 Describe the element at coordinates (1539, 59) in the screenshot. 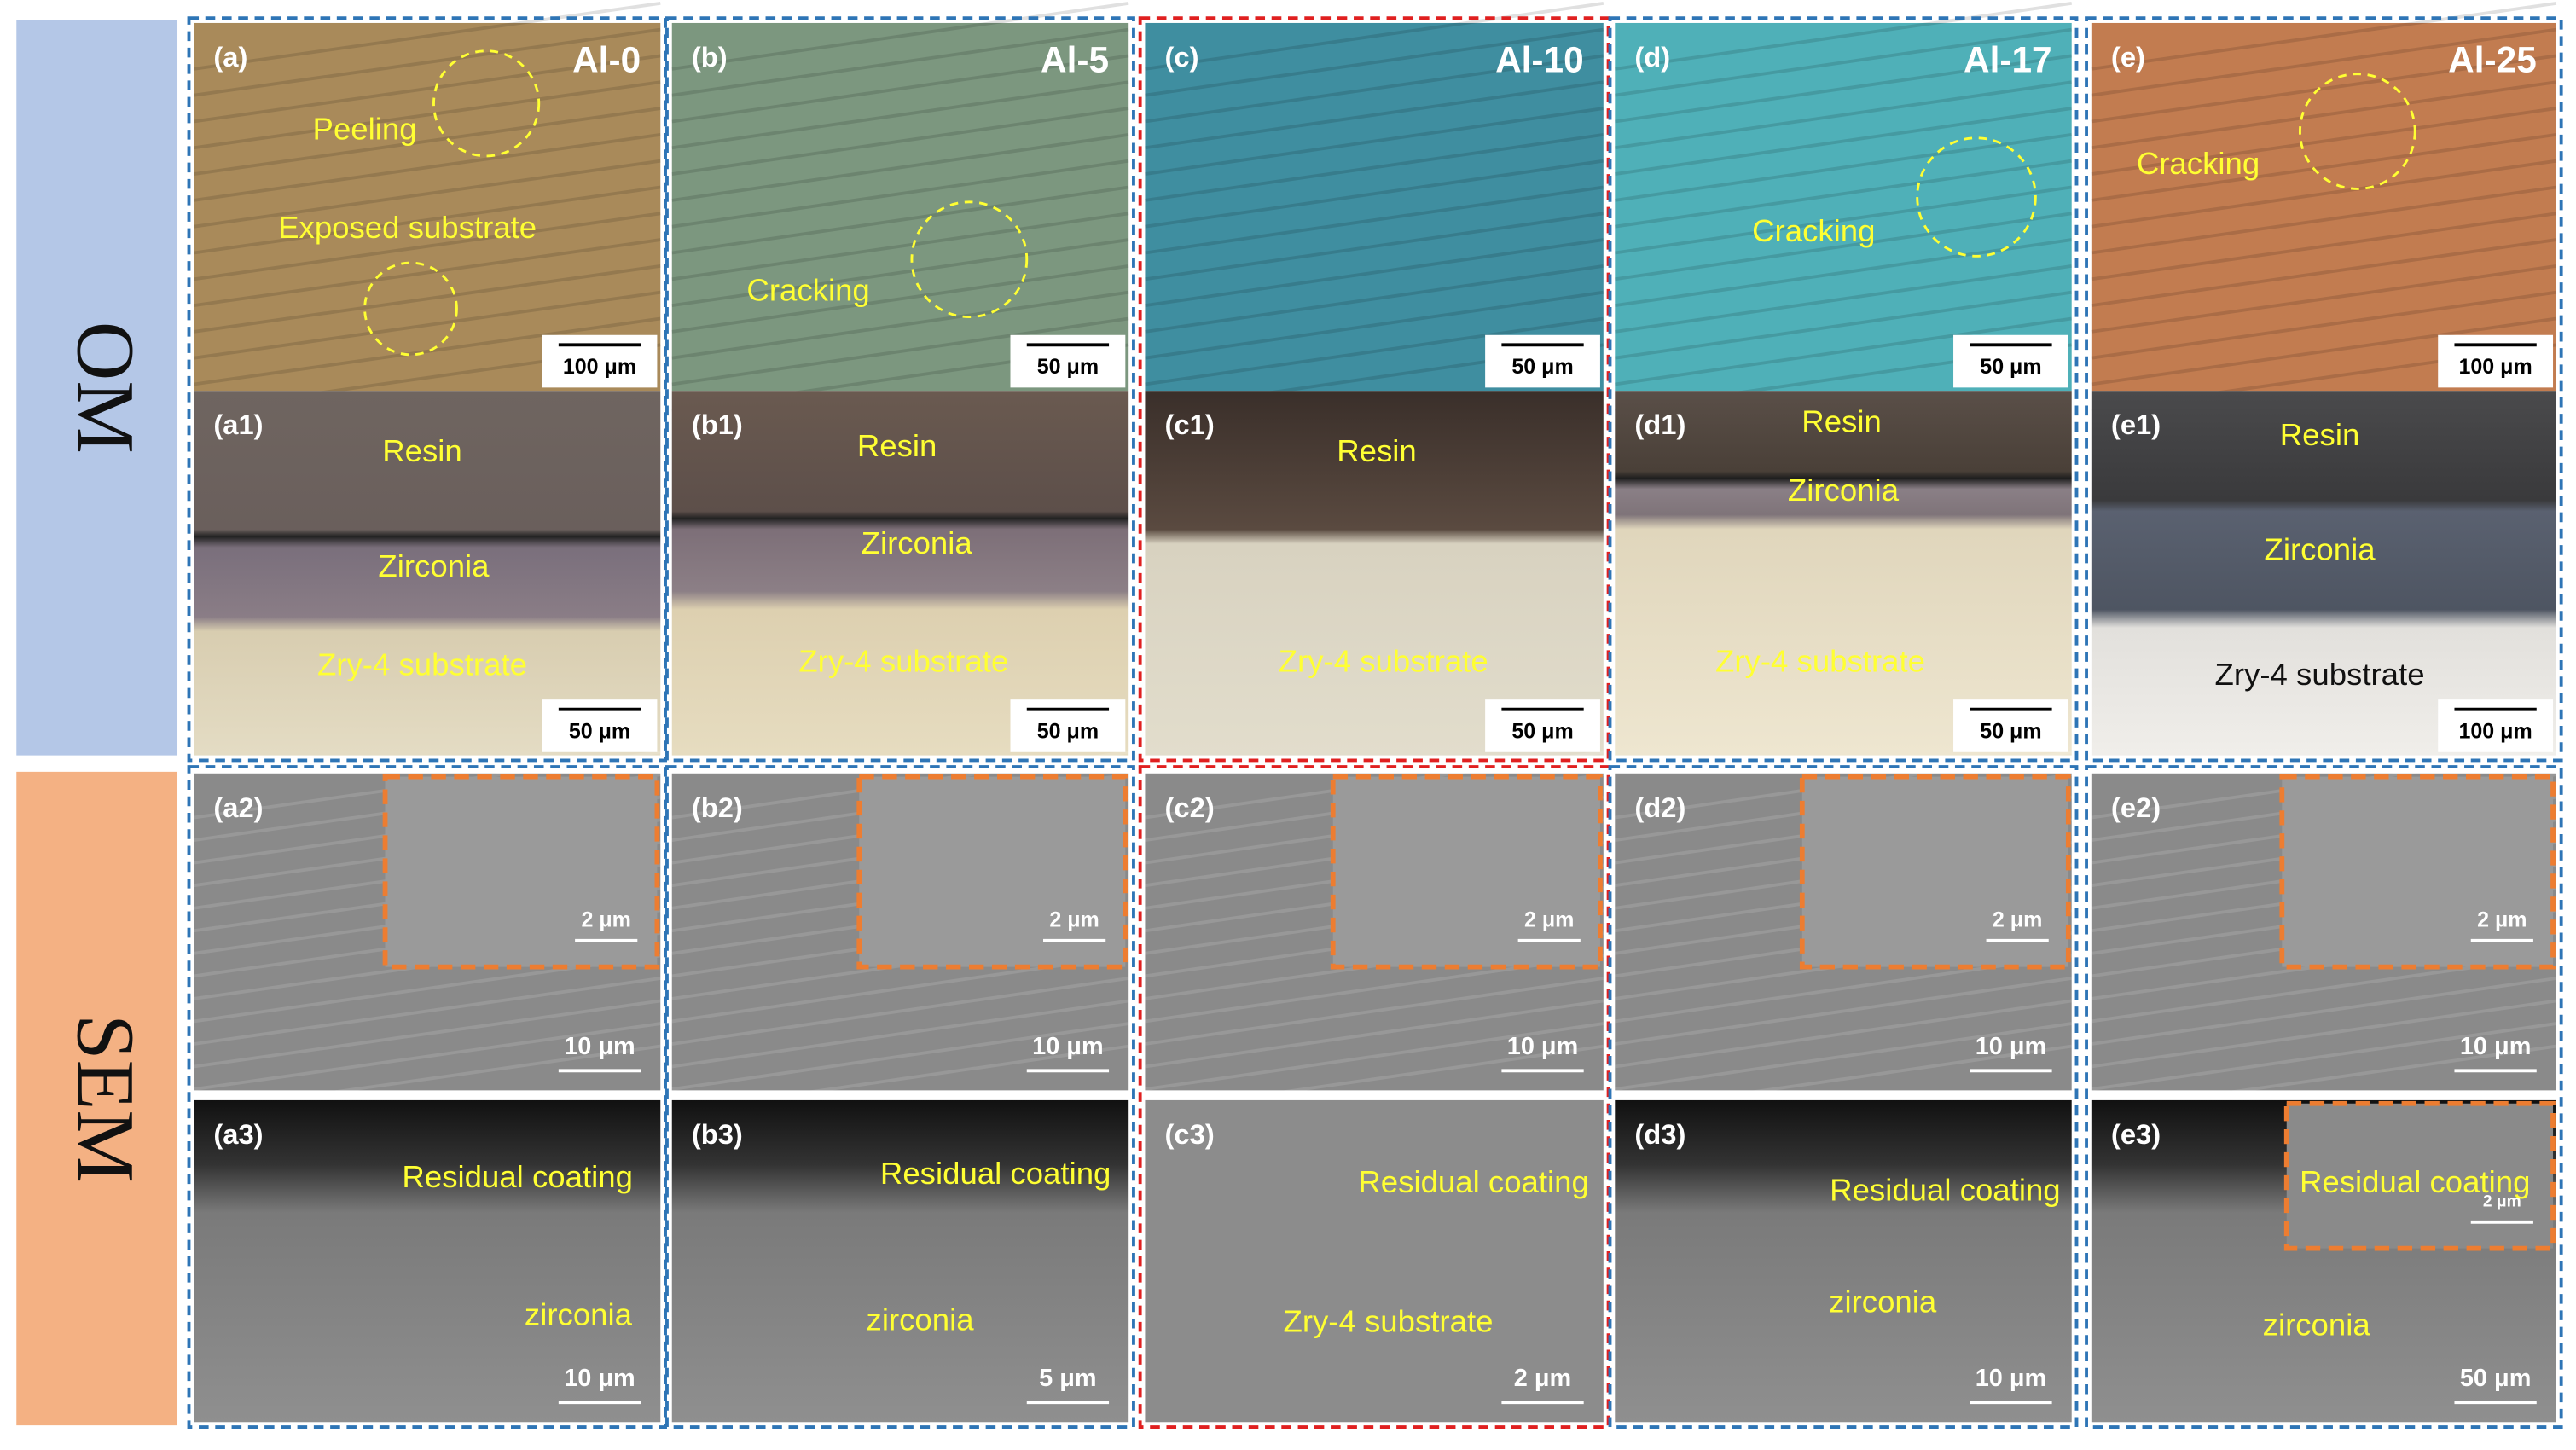

I see `column-title: Al-10` at that location.